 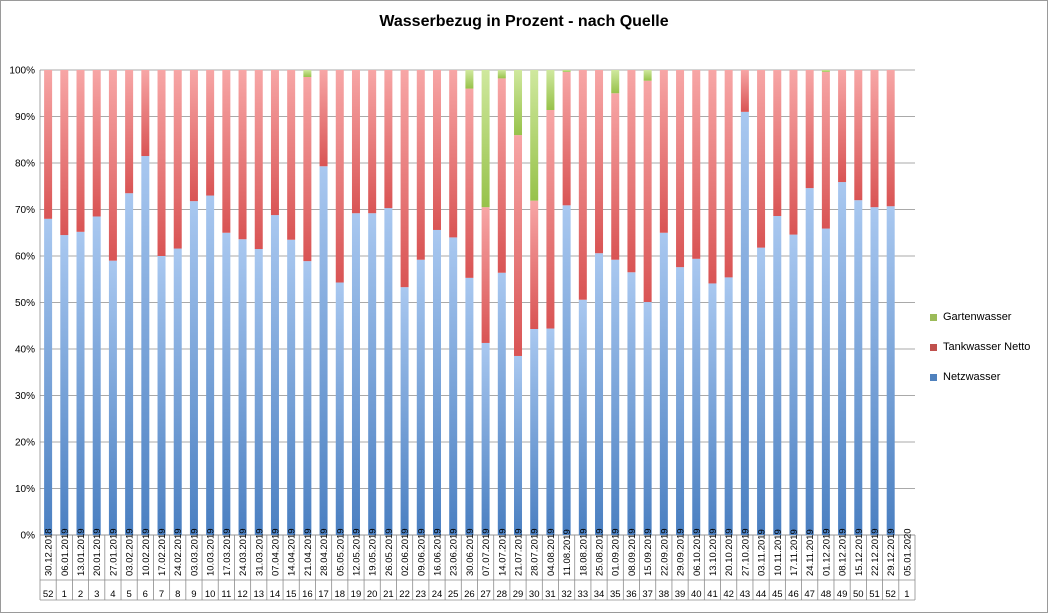 I want to click on week-label: 16, so click(x=307, y=594).